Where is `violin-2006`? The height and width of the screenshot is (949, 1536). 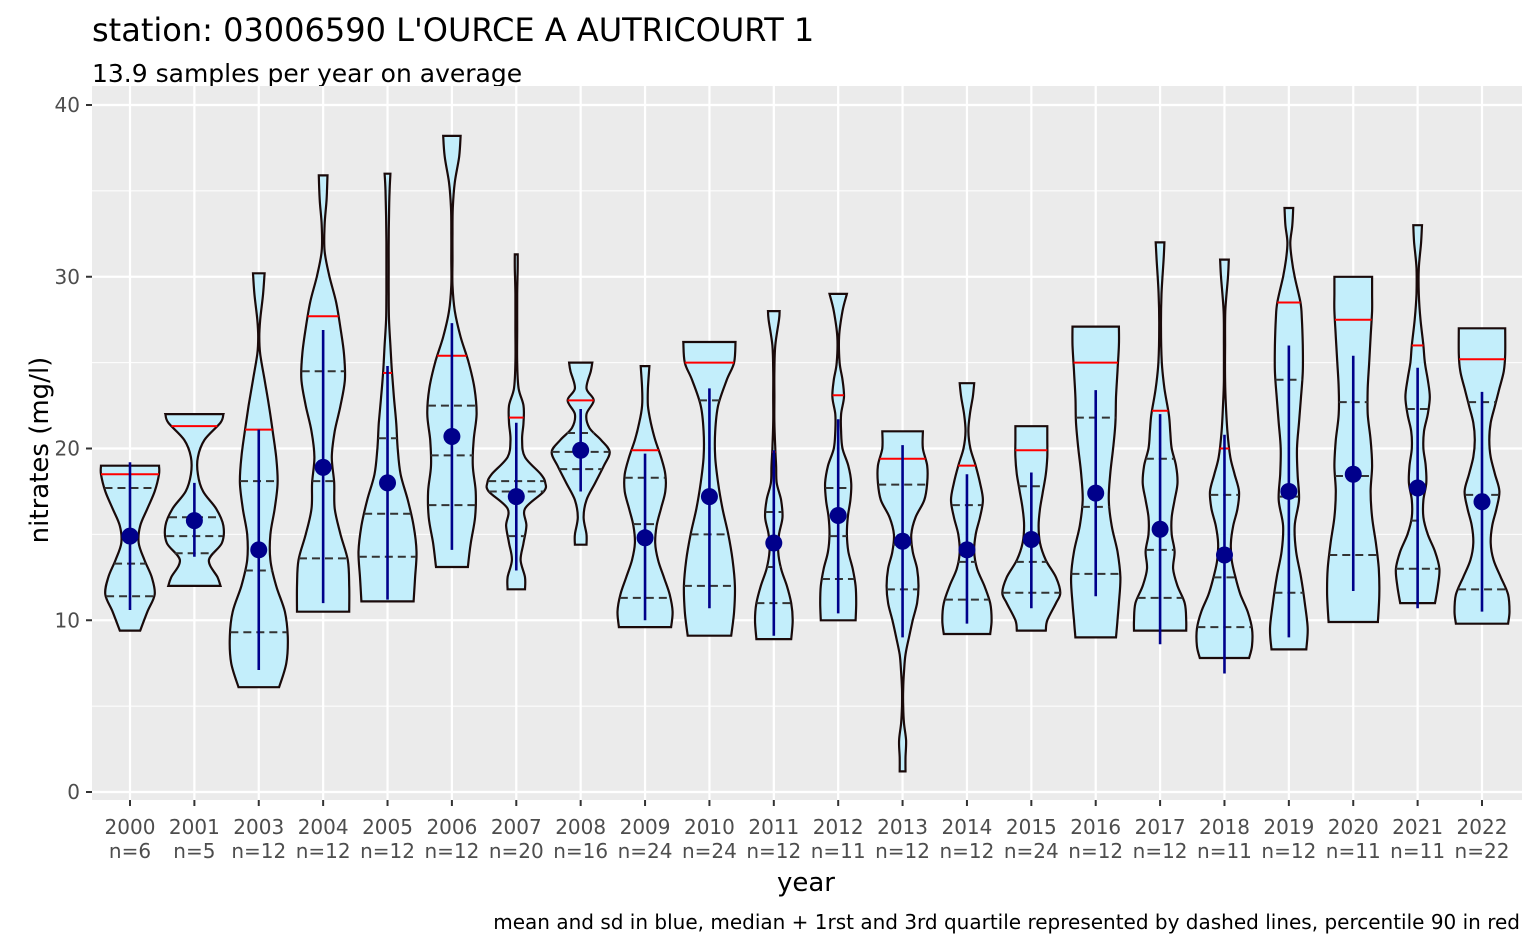 violin-2006 is located at coordinates (452, 351).